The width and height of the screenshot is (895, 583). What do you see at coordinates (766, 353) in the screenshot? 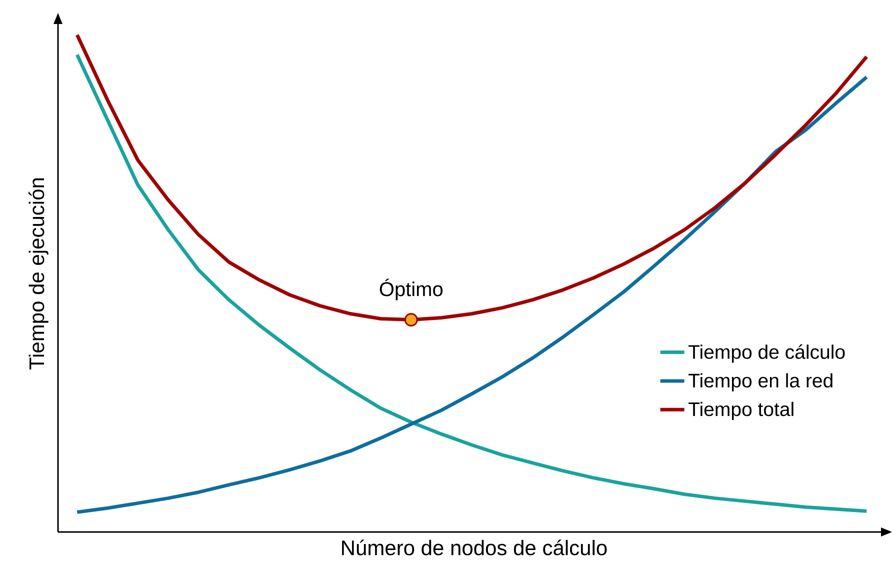
I see `legend-label: Tiempo de cálculo` at bounding box center [766, 353].